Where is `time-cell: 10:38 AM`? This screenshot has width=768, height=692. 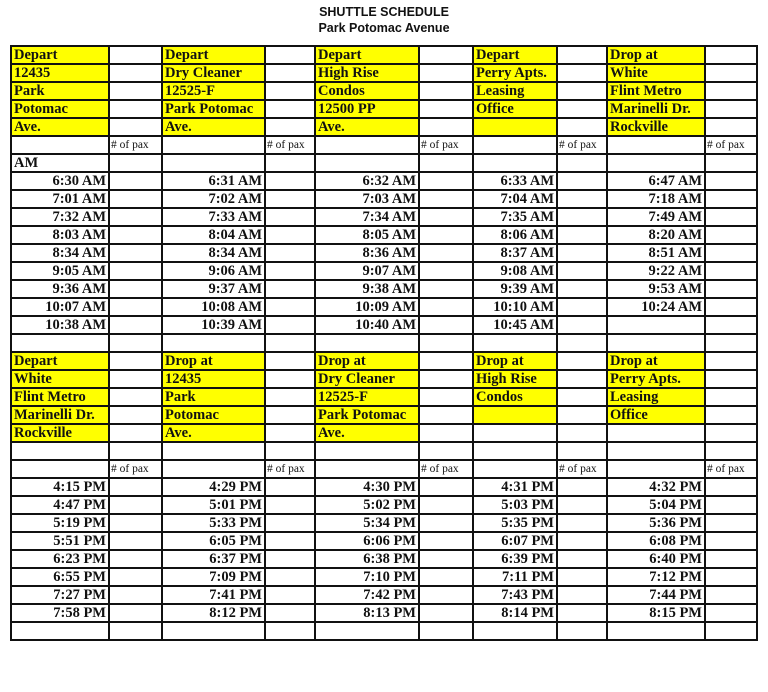 time-cell: 10:38 AM is located at coordinates (60, 325).